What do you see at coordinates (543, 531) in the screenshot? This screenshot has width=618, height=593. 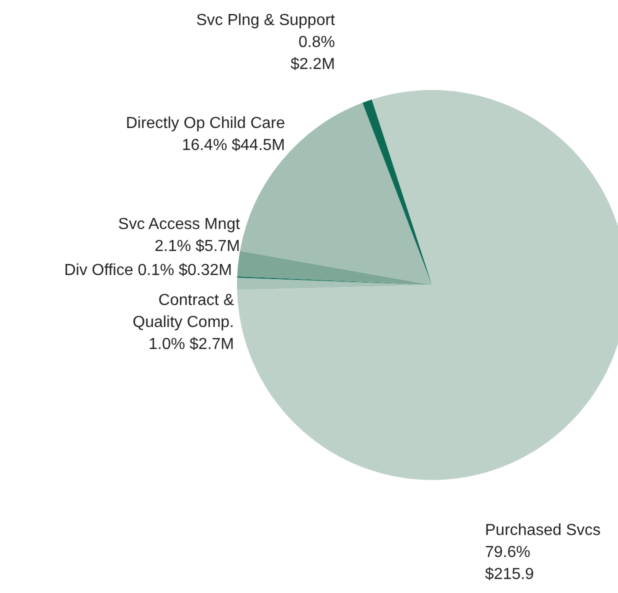 I see `slice-label: Purchased Svcs` at bounding box center [543, 531].